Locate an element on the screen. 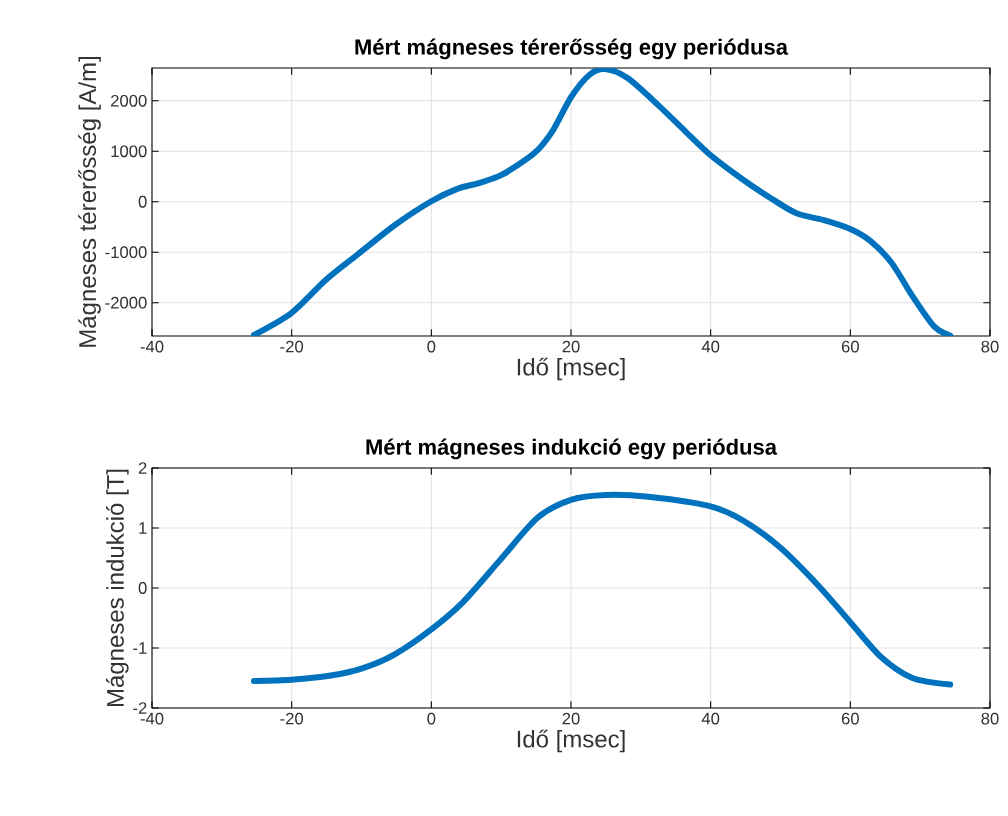 Image resolution: width=1008 pixels, height=816 pixels. y-tick-label: -2 is located at coordinates (140, 708).